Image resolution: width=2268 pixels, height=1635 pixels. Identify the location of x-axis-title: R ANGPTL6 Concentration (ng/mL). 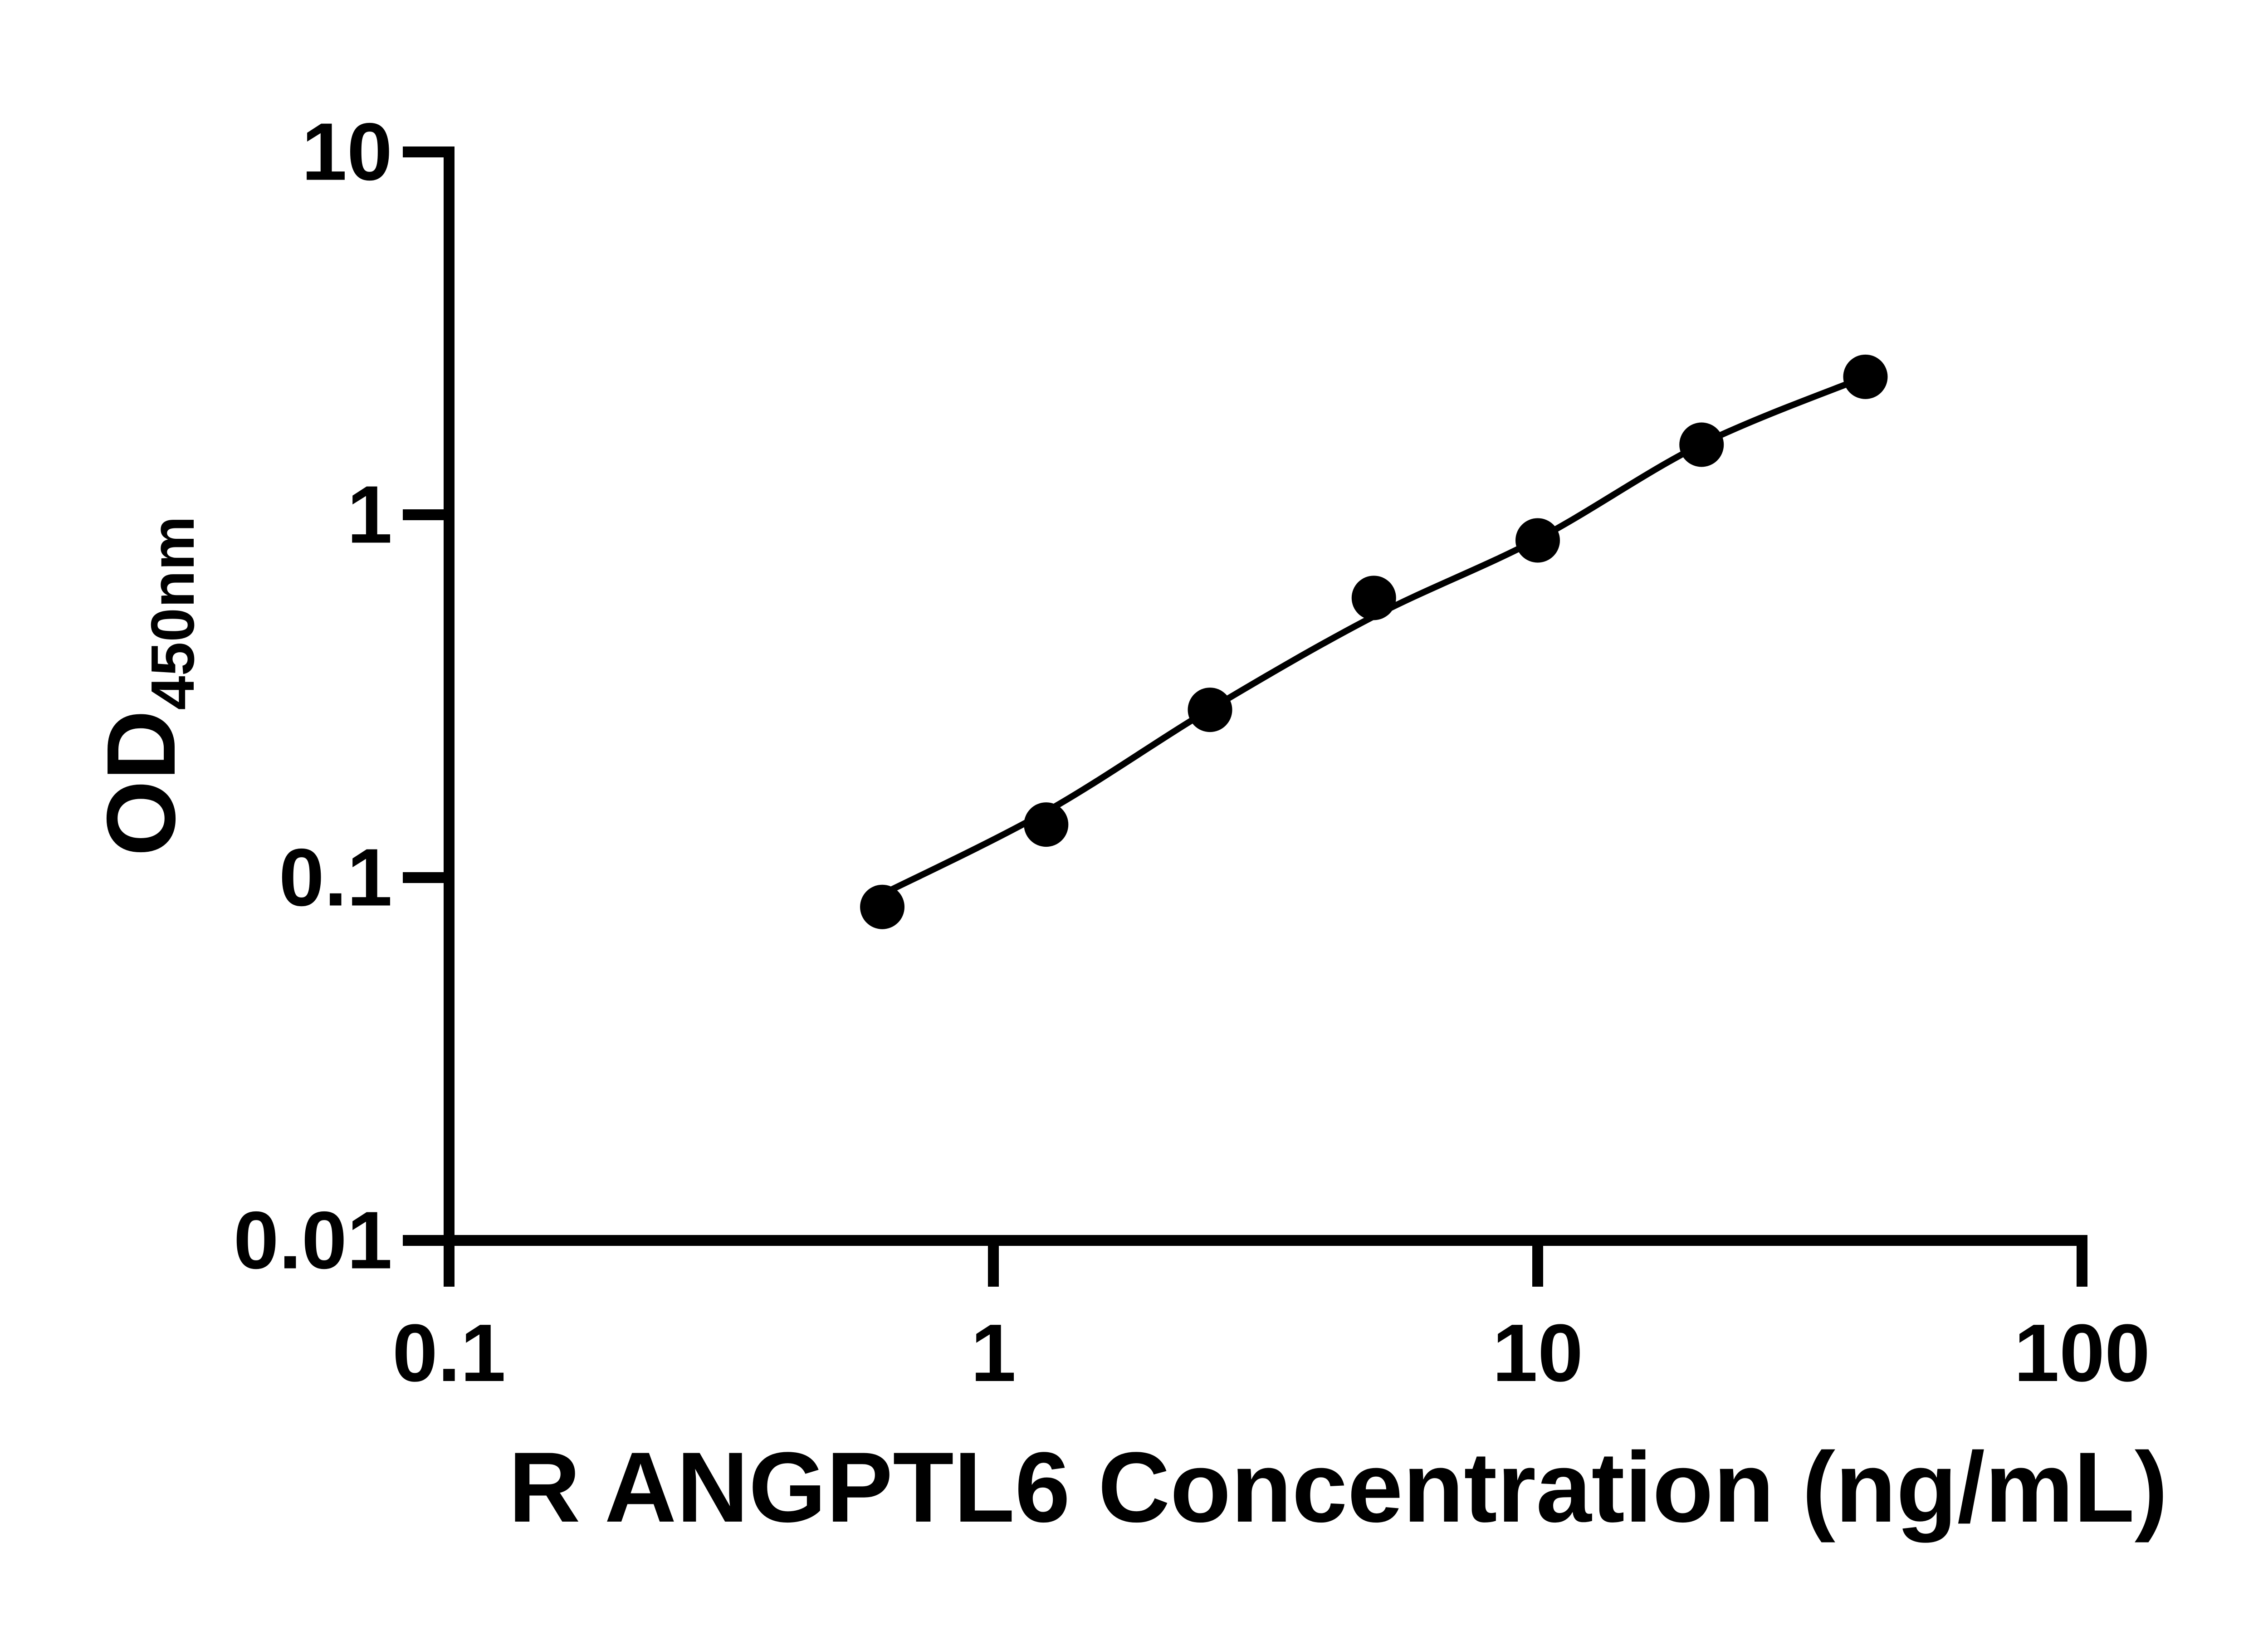
(1338, 1487).